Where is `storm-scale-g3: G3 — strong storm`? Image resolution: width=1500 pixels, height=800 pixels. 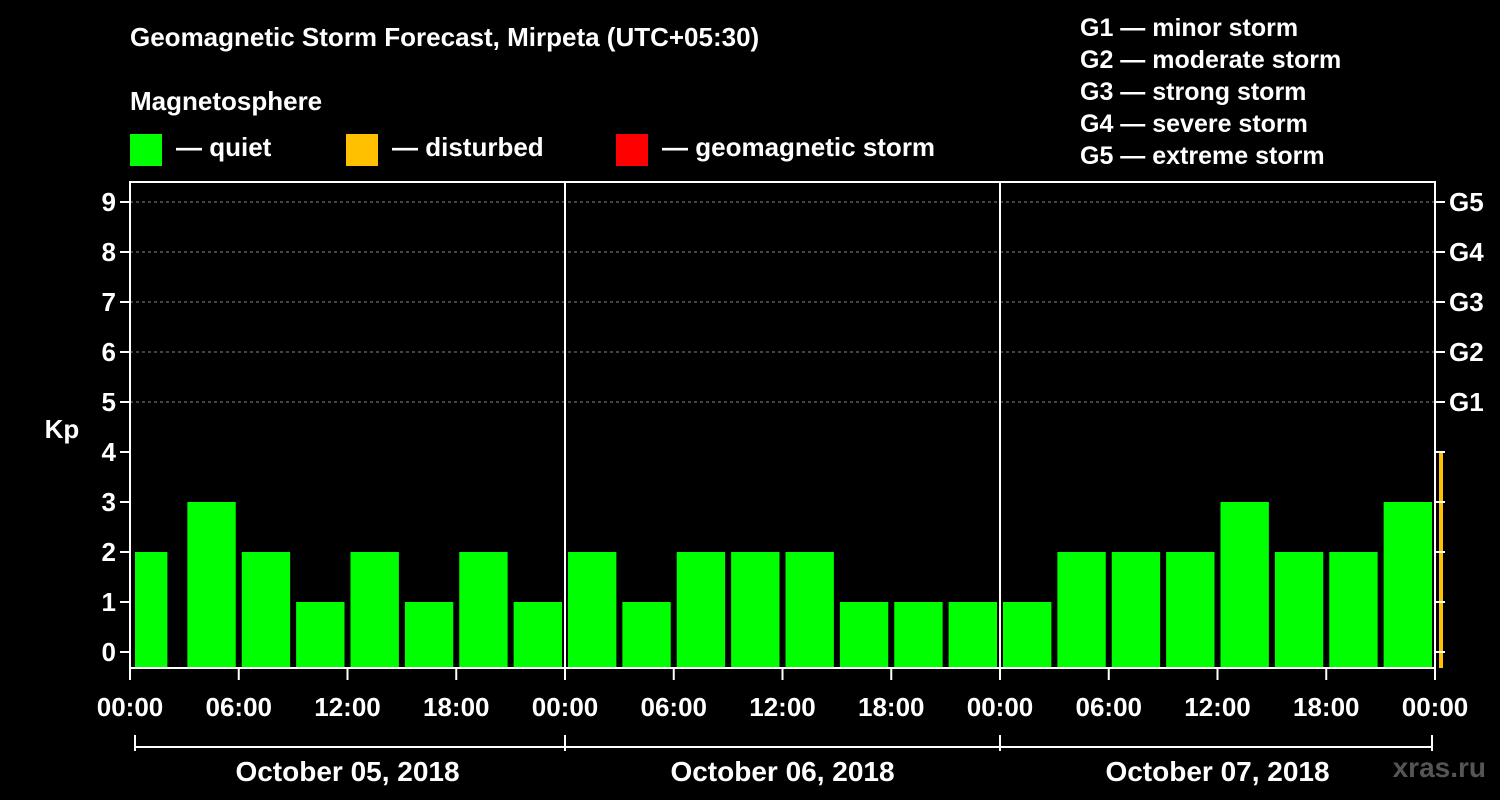 storm-scale-g3: G3 — strong storm is located at coordinates (1193, 92).